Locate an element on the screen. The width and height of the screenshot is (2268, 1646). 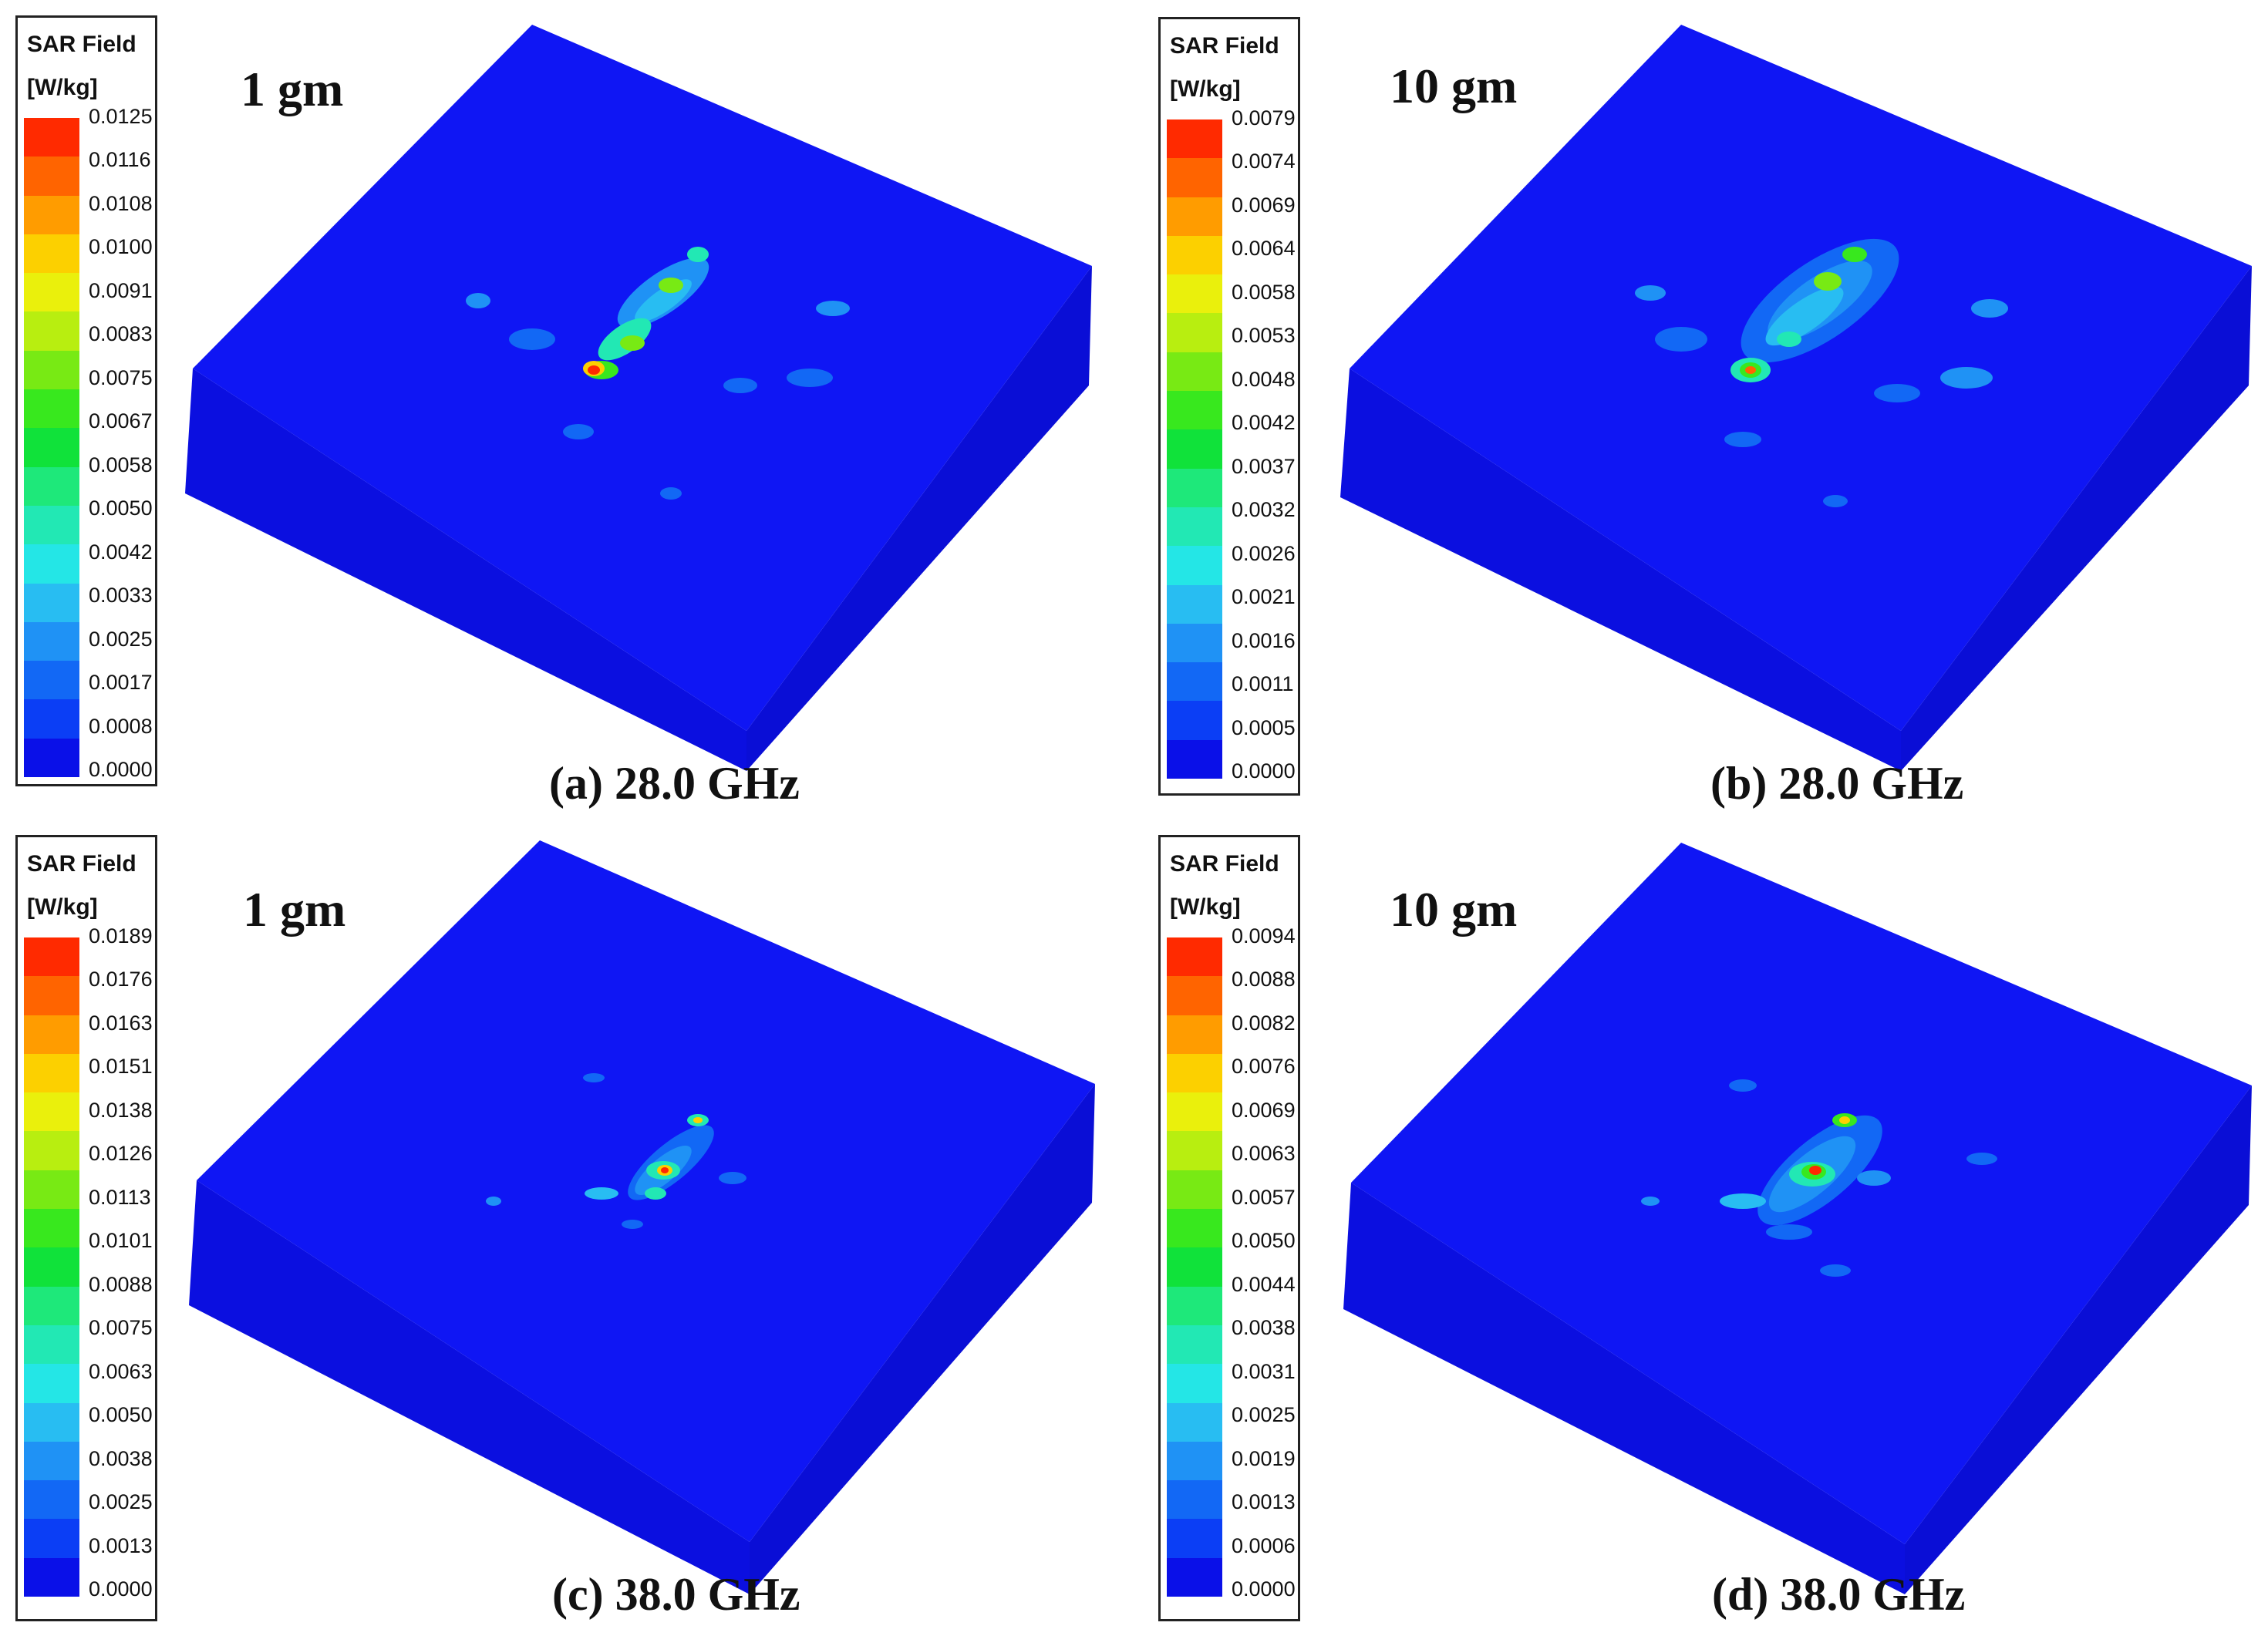
legend-tick: 0.0016 is located at coordinates (1264, 640).